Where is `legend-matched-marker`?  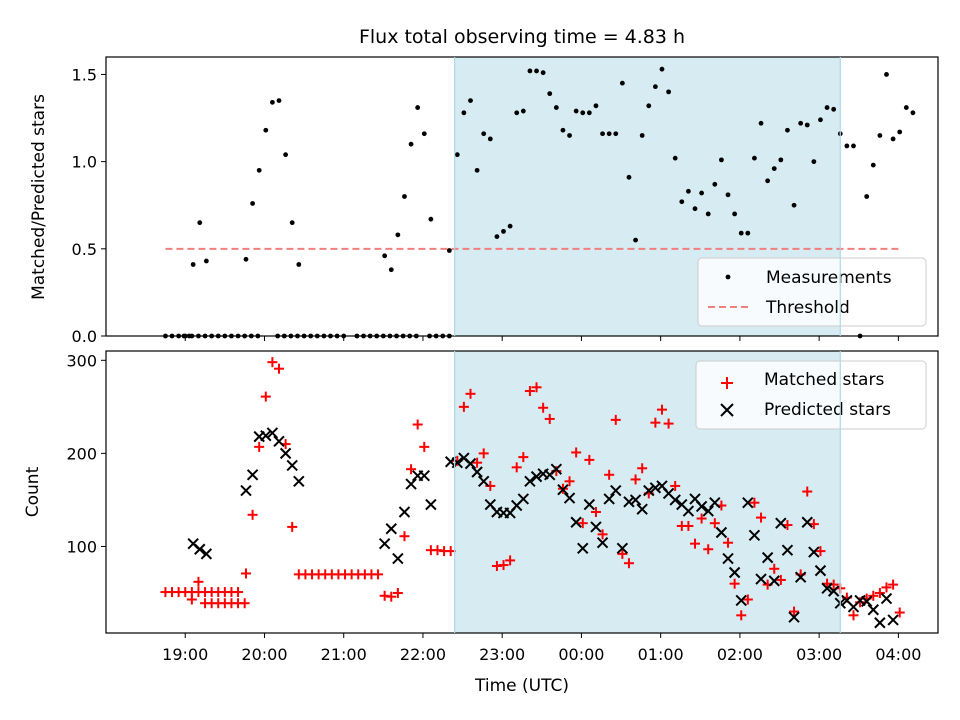
legend-matched-marker is located at coordinates (727, 383).